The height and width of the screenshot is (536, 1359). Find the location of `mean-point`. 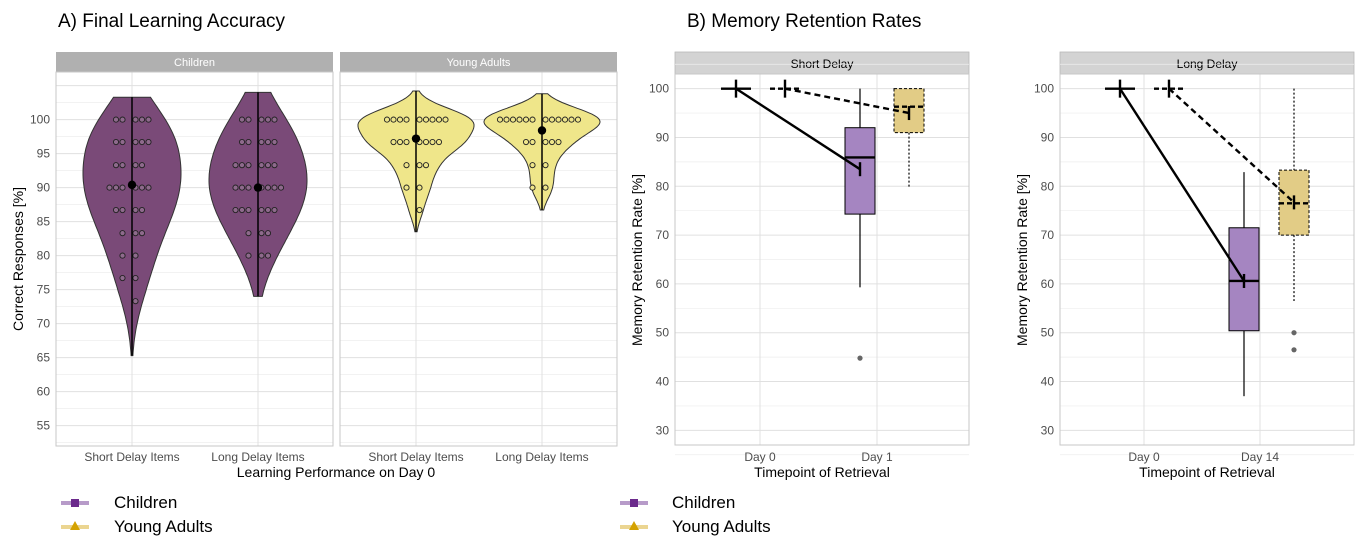

mean-point is located at coordinates (416, 138).